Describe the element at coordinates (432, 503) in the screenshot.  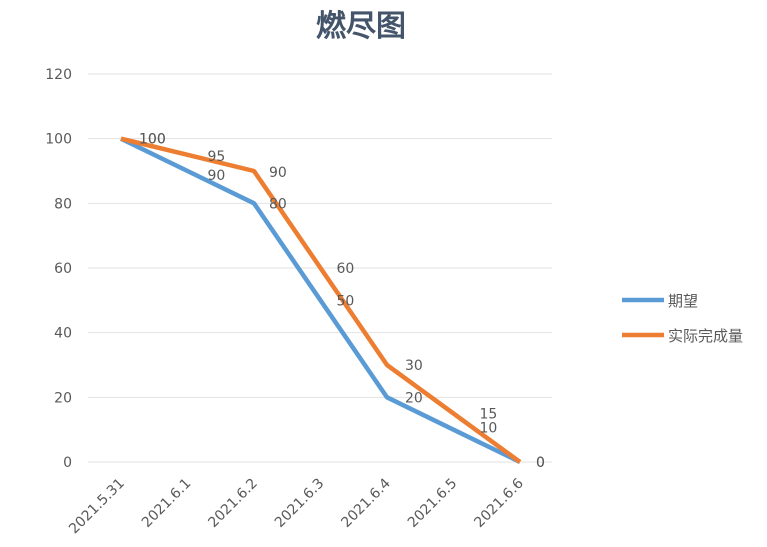
I see `x-tick-label: 2021.6.5` at that location.